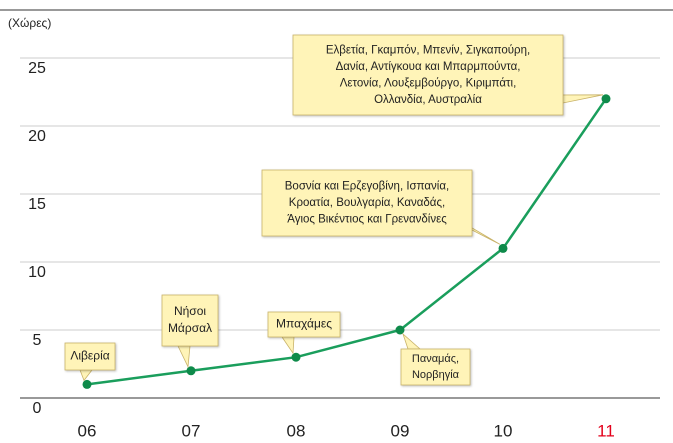 Image resolution: width=673 pixels, height=443 pixels. I want to click on x-tick-label: 09, so click(400, 429).